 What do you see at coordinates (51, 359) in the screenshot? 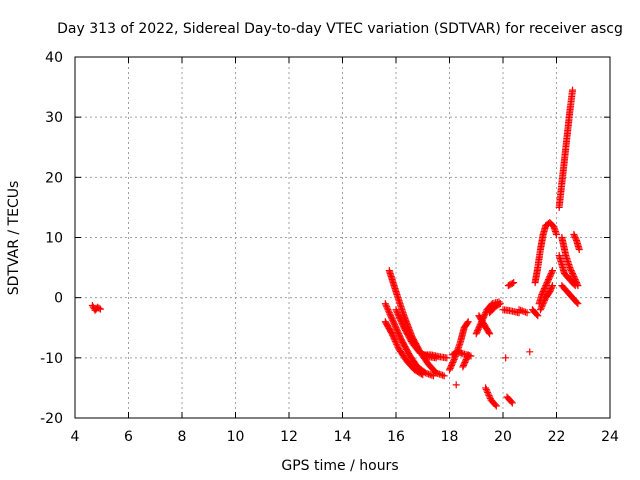
I see `y-tick-label: -10` at bounding box center [51, 359].